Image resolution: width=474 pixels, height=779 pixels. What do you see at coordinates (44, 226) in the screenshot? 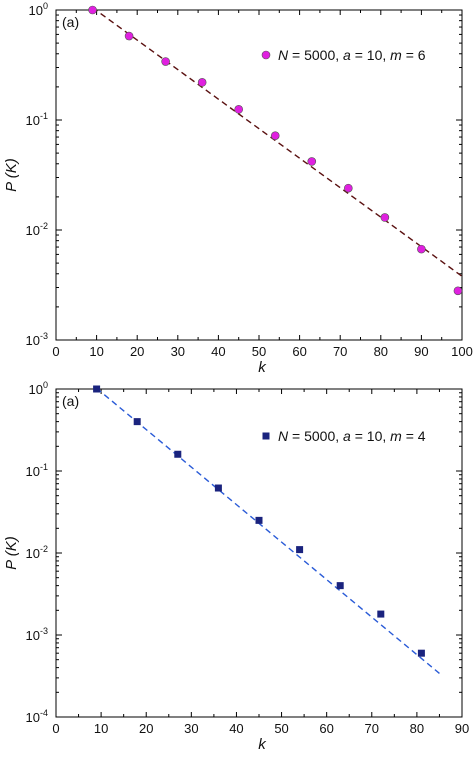
I see `y-tick-exponent: -2` at bounding box center [44, 226].